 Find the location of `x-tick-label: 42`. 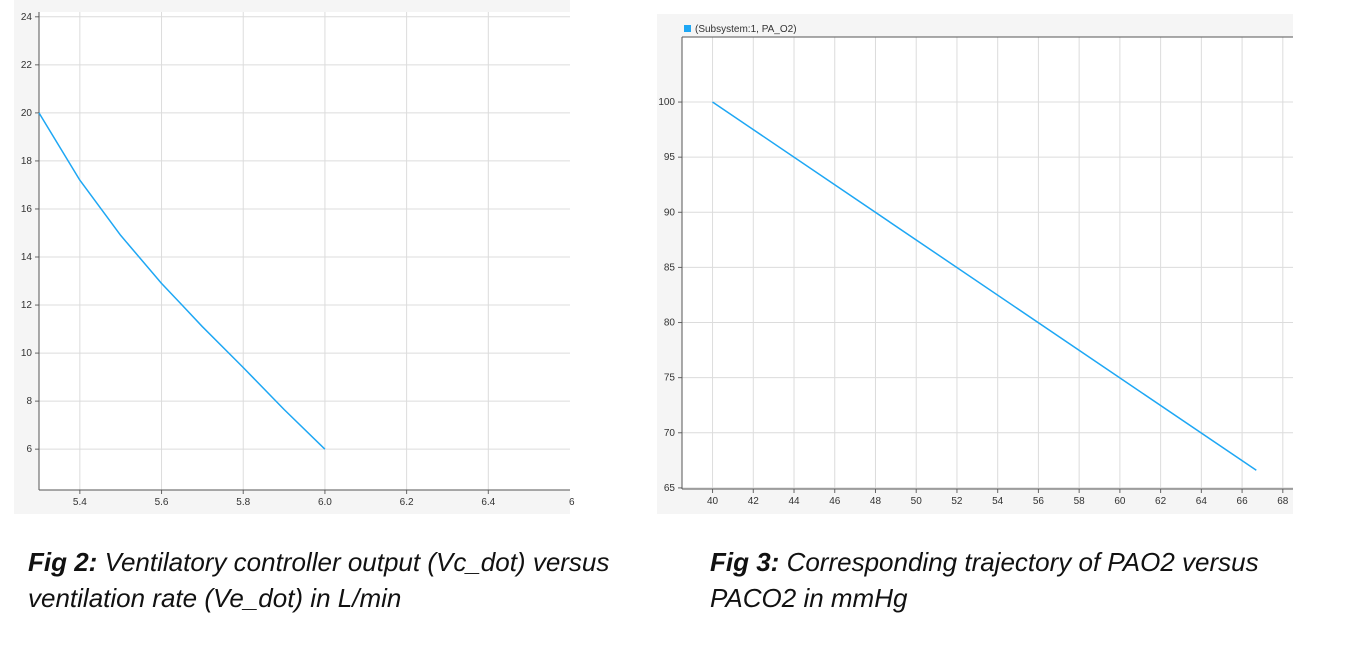

x-tick-label: 42 is located at coordinates (754, 501).